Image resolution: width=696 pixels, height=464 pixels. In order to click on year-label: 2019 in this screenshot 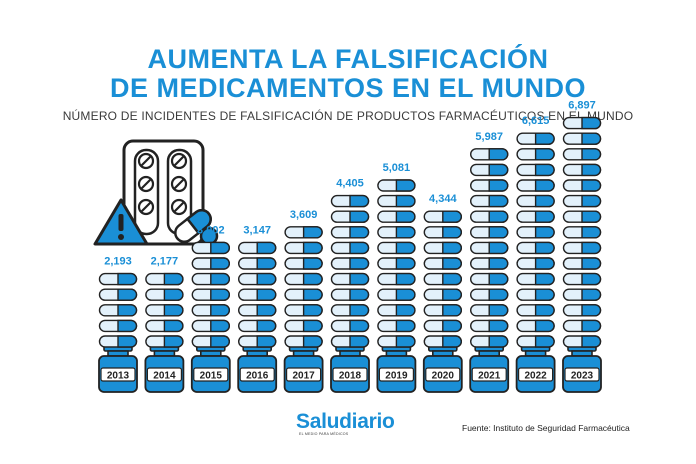, I will do `click(396, 376)`.